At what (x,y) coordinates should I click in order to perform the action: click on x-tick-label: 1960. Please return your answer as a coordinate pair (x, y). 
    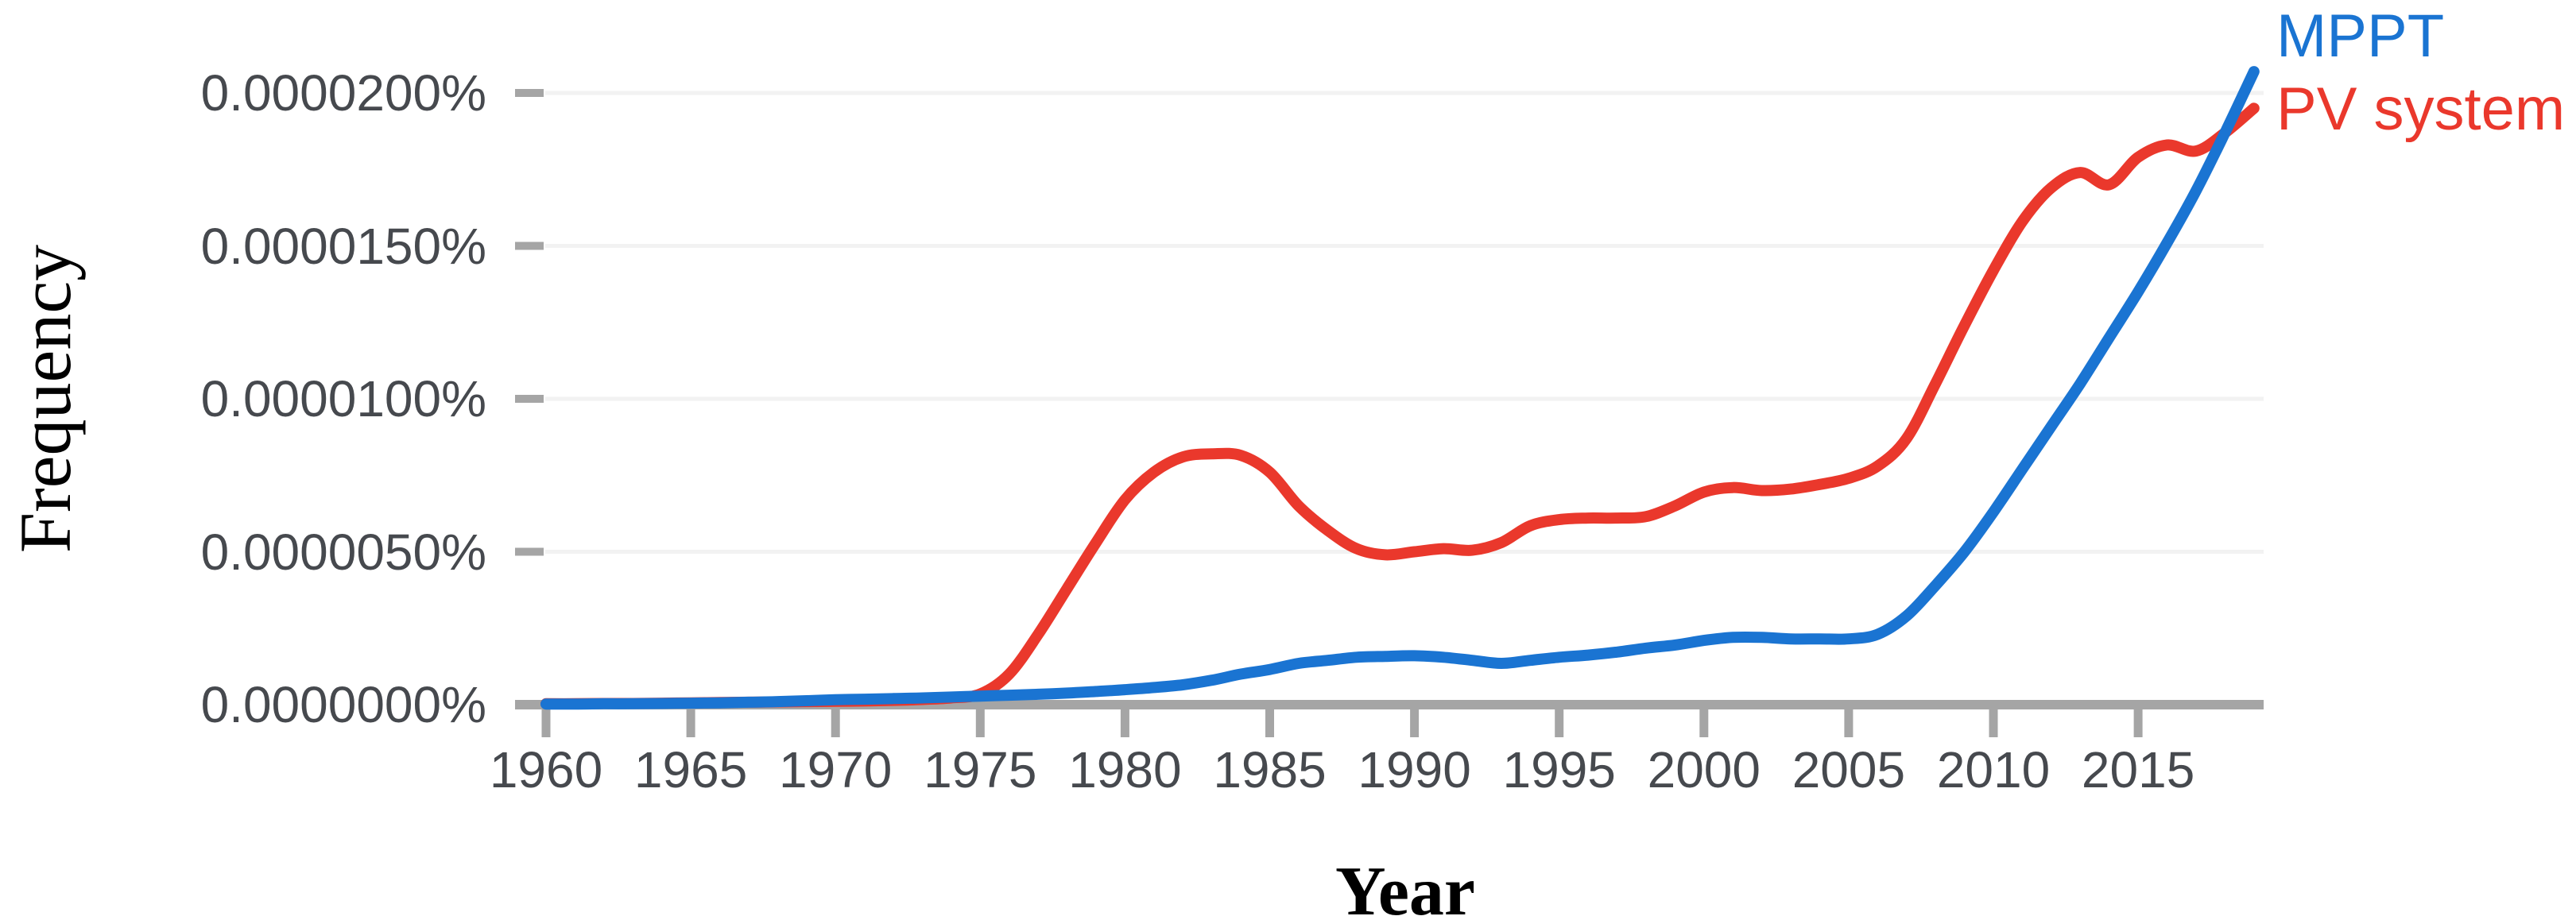
    Looking at the image, I should click on (546, 769).